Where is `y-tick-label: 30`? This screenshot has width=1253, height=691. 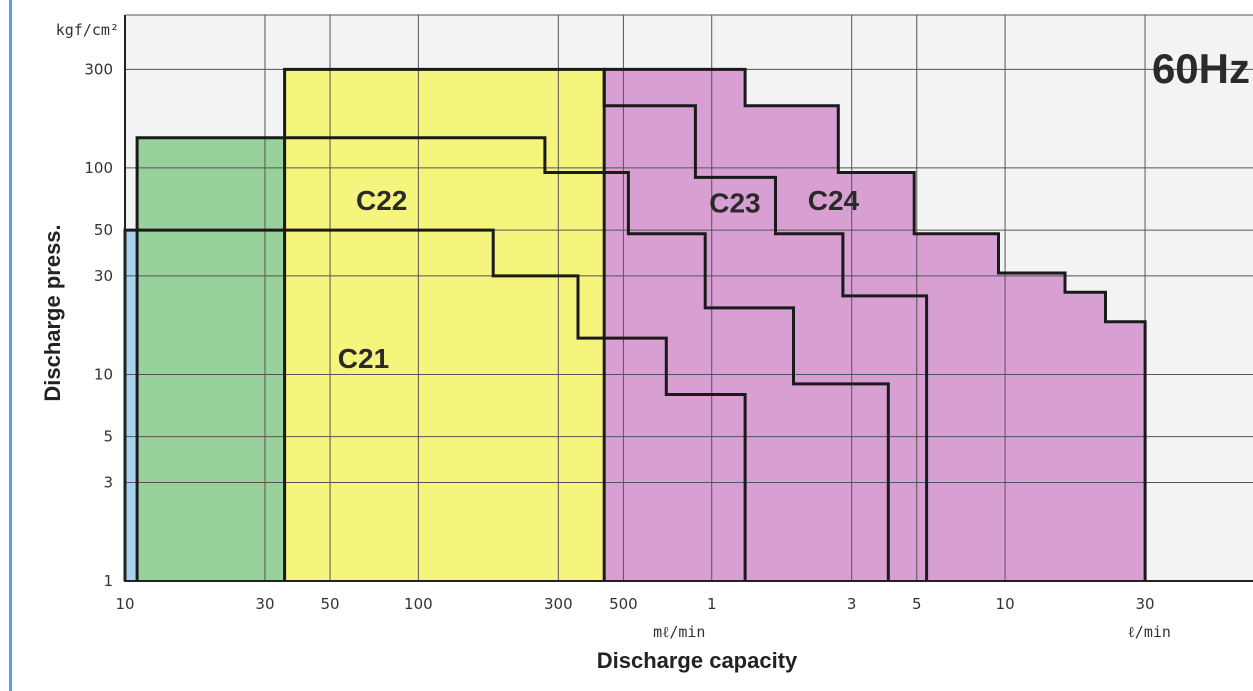
y-tick-label: 30 is located at coordinates (103, 276).